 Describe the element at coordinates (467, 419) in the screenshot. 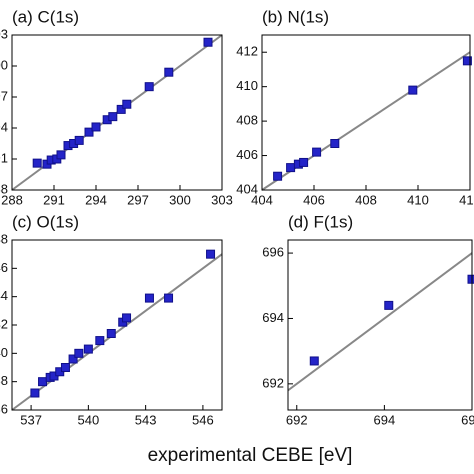

I see `x-tick-label: 696` at that location.